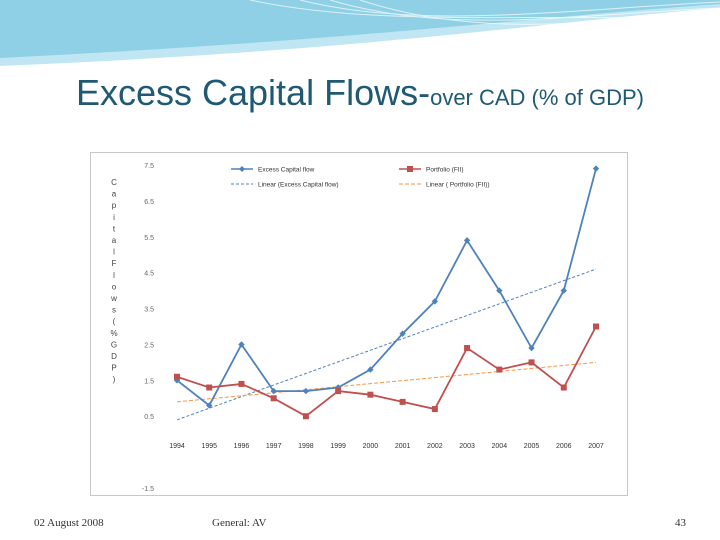 The width and height of the screenshot is (720, 540). I want to click on footer-center: General: AV, so click(239, 523).